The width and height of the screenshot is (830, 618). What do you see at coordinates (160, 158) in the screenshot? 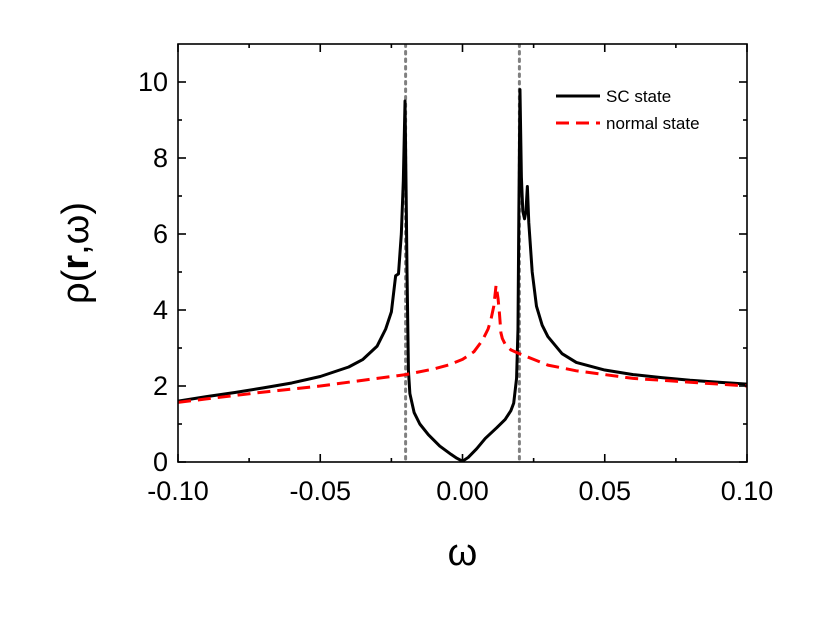
I see `y-tick-label: 8` at bounding box center [160, 158].